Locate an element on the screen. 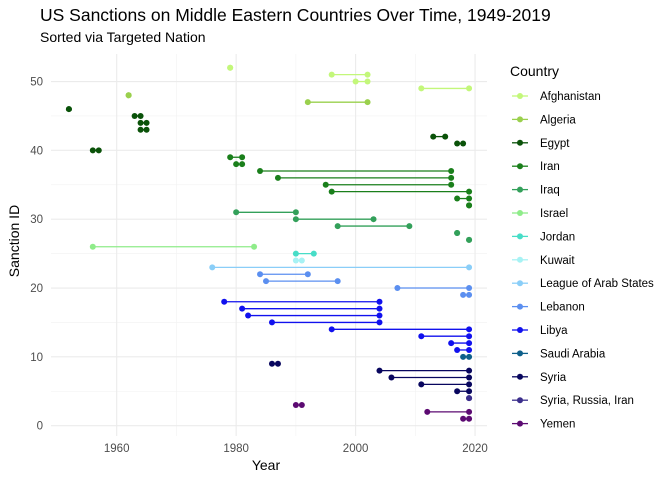  legend-label: Jordan is located at coordinates (557, 237).